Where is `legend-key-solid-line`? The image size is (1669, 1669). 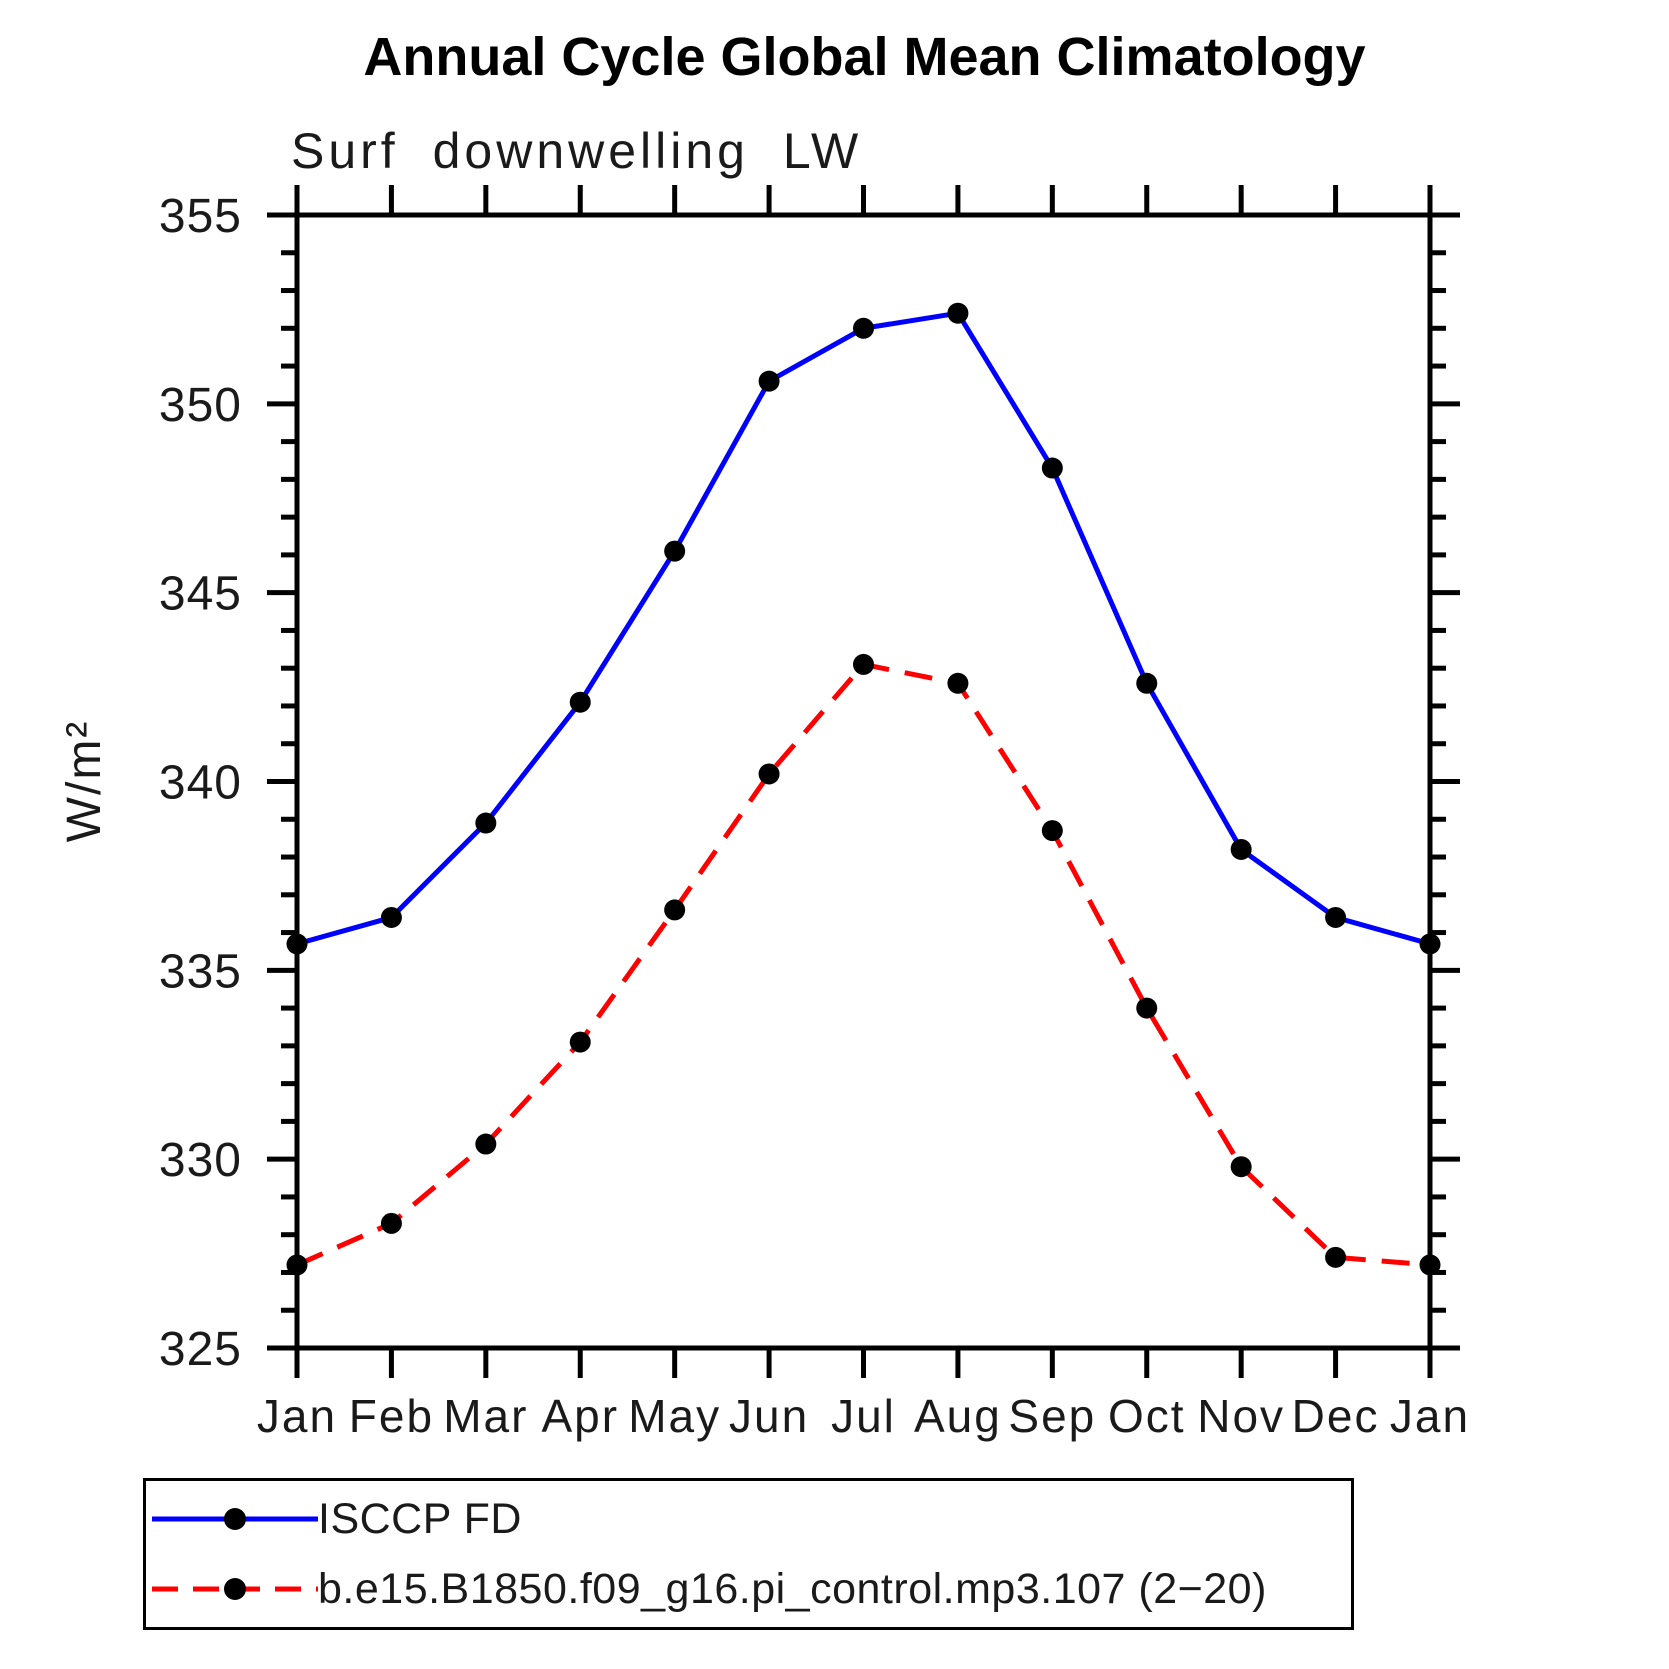 legend-key-solid-line is located at coordinates (235, 1519).